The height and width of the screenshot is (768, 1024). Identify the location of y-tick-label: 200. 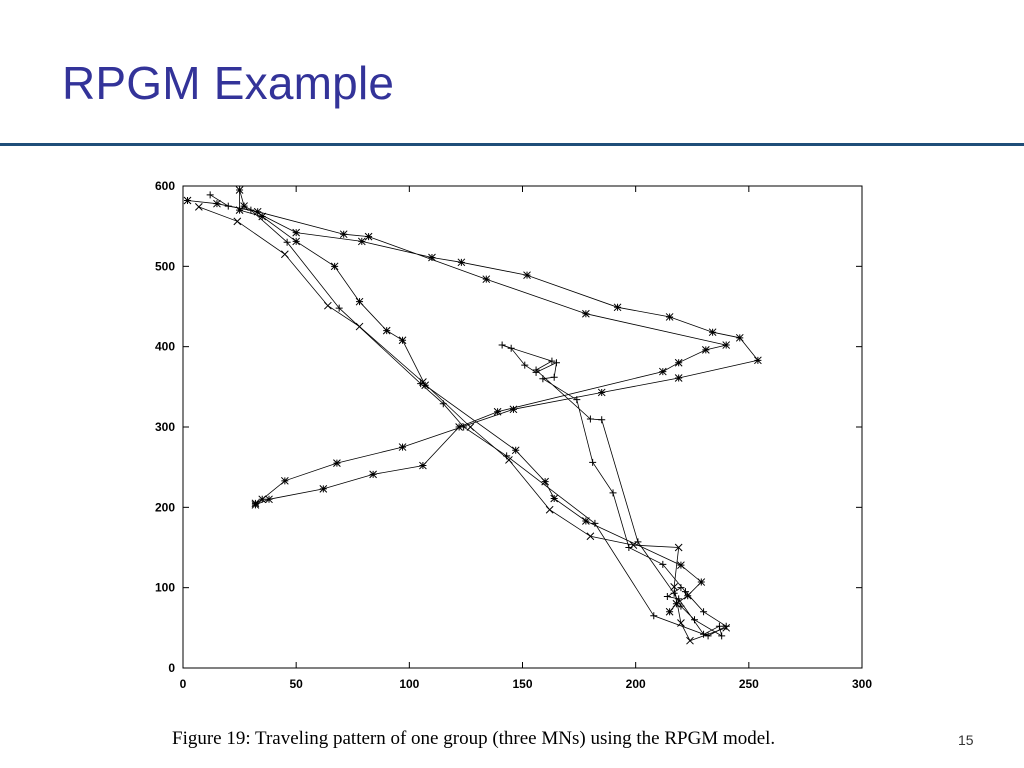
(165, 507).